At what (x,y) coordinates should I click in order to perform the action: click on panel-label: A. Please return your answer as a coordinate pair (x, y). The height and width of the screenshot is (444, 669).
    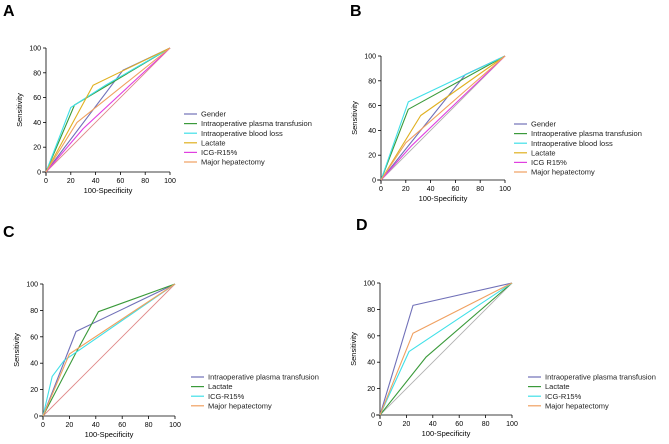
    Looking at the image, I should click on (9, 11).